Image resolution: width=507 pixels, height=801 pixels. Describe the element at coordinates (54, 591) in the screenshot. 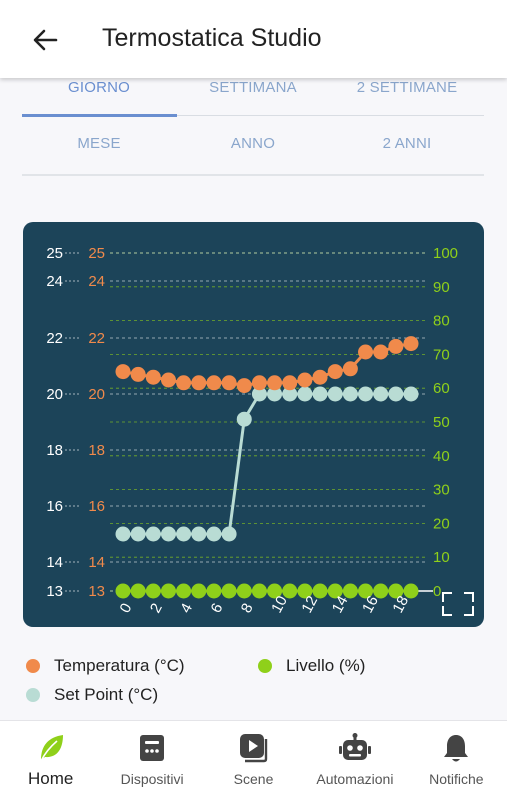

I see `left-axis-tick-label: 13` at that location.